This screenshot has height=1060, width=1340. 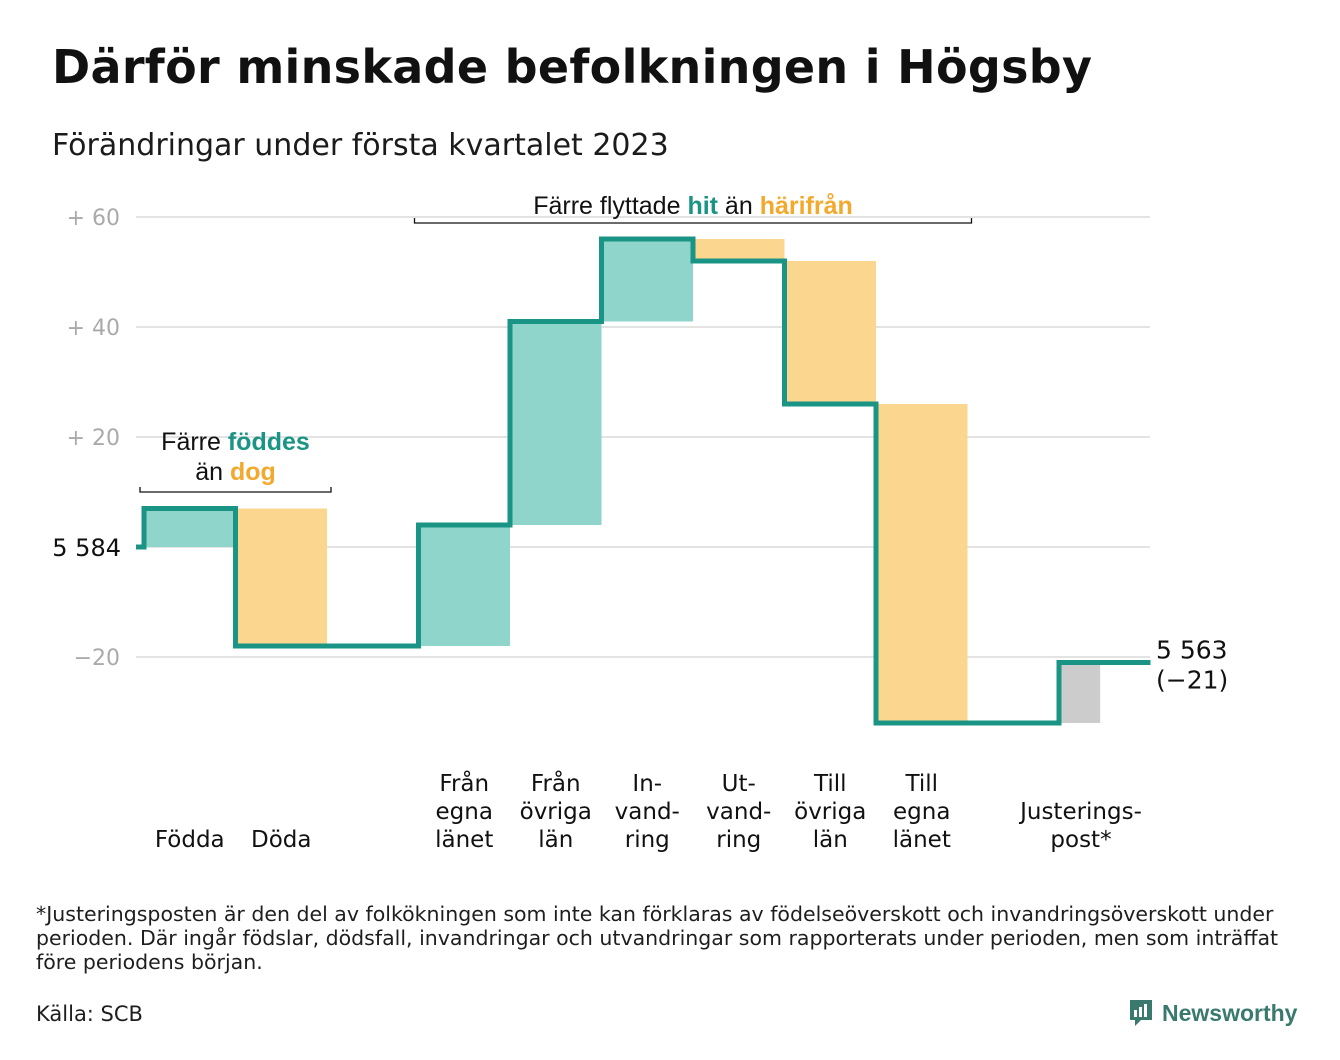 What do you see at coordinates (89, 1014) in the screenshot?
I see `source-note: Källa: SCB` at bounding box center [89, 1014].